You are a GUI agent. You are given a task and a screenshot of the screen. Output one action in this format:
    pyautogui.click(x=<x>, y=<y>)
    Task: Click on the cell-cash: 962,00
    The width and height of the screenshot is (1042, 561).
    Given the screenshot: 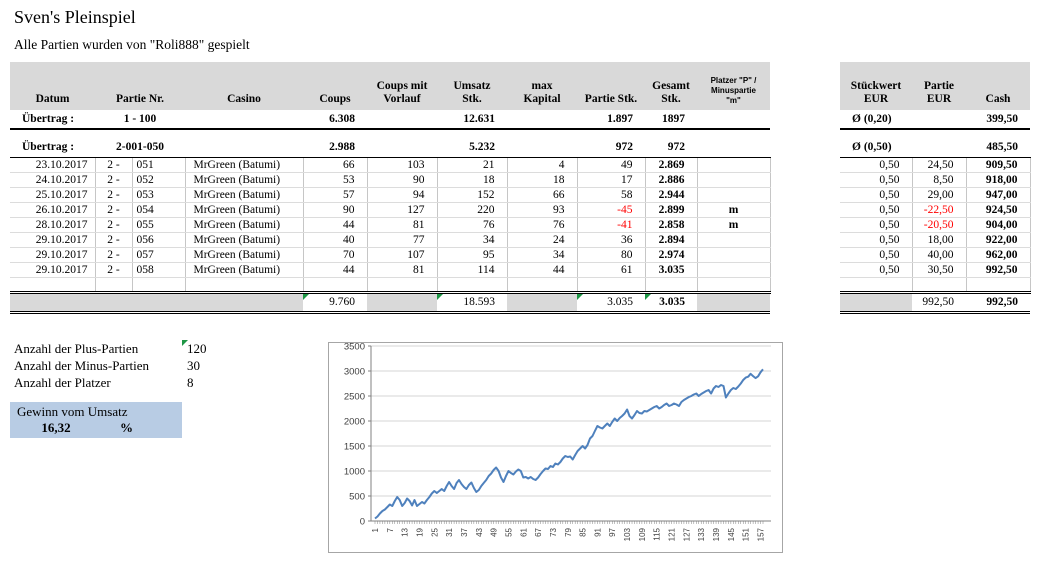 What is the action you would take?
    pyautogui.click(x=998, y=255)
    